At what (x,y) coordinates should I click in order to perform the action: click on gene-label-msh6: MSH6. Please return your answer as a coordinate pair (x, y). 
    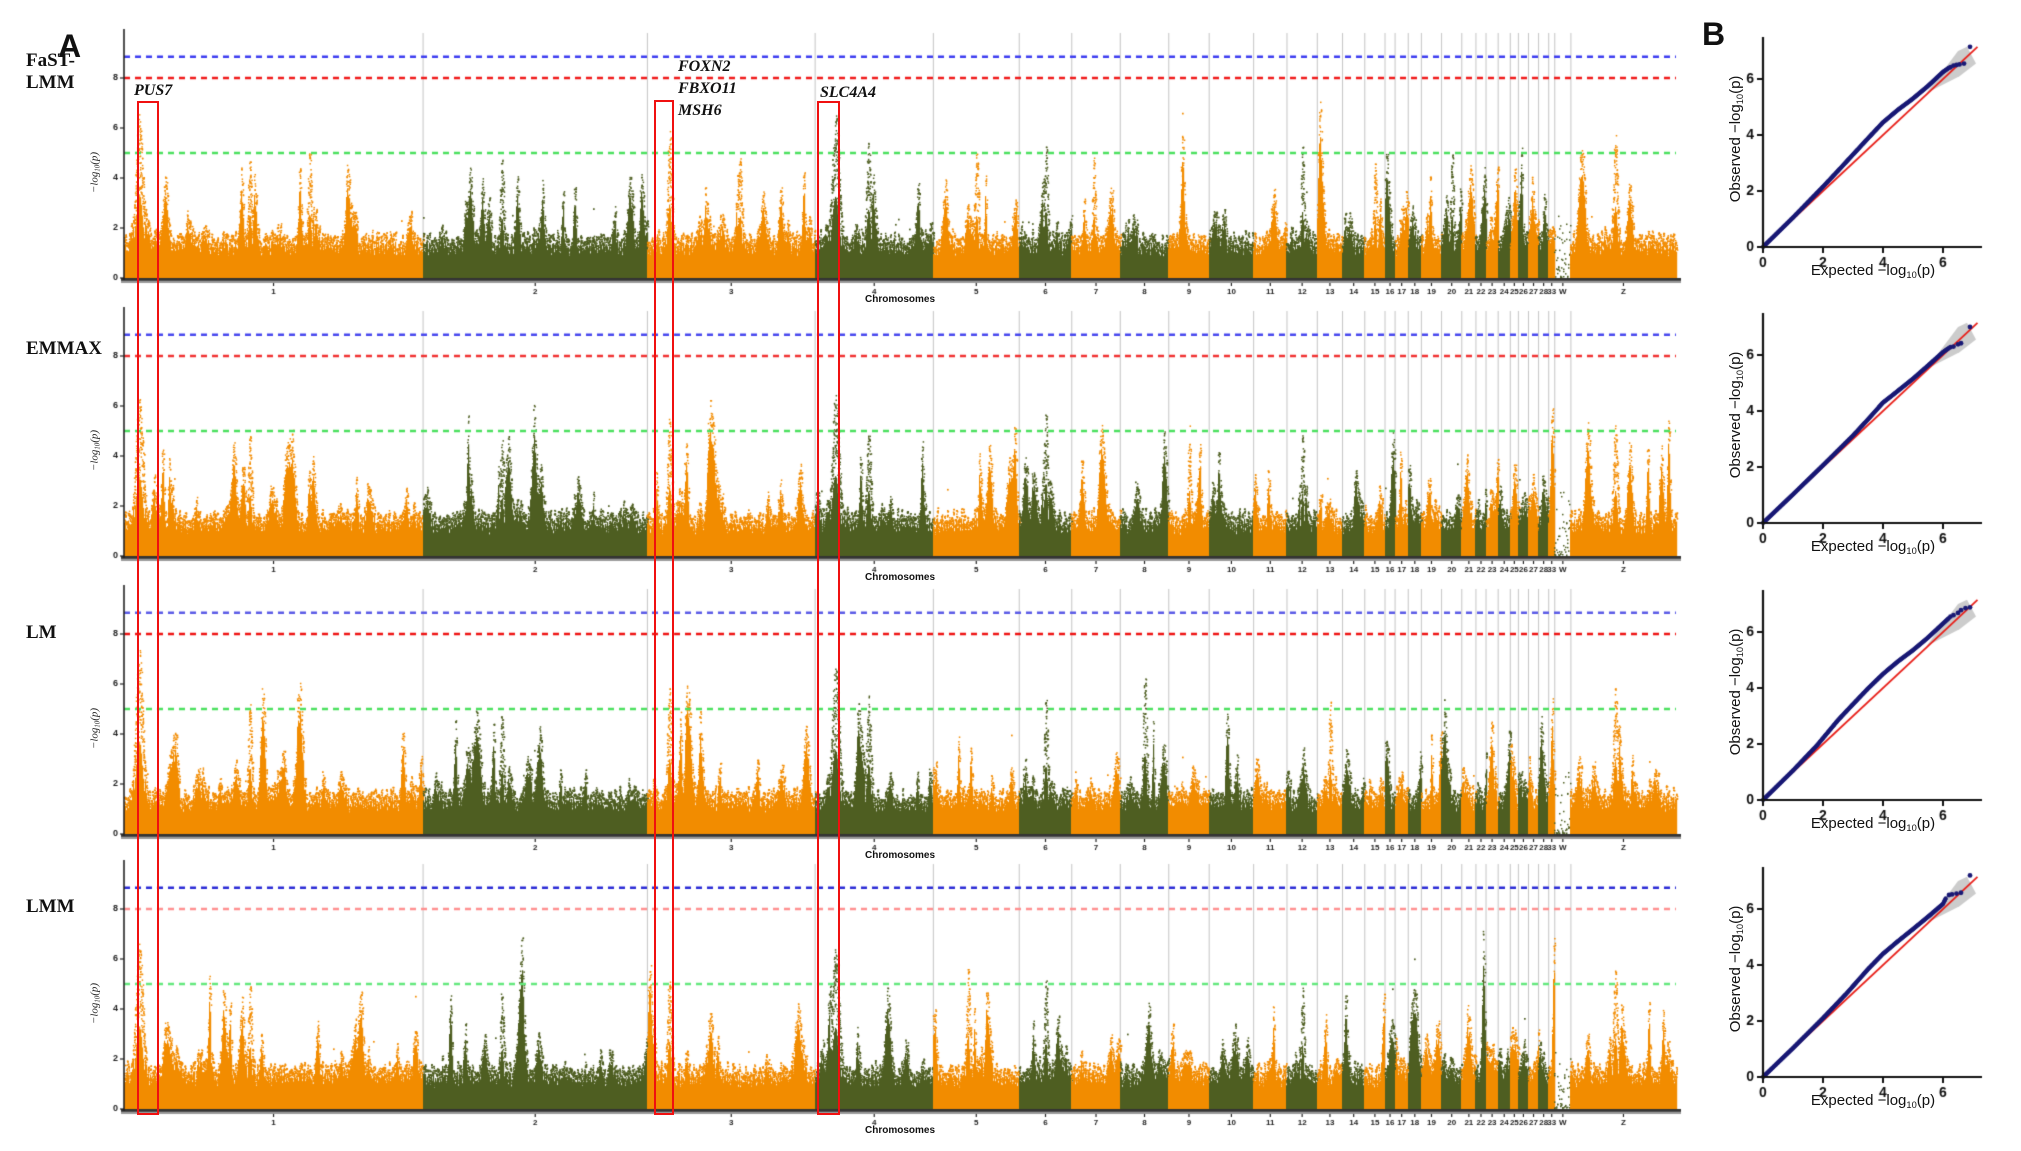
    Looking at the image, I should click on (700, 110).